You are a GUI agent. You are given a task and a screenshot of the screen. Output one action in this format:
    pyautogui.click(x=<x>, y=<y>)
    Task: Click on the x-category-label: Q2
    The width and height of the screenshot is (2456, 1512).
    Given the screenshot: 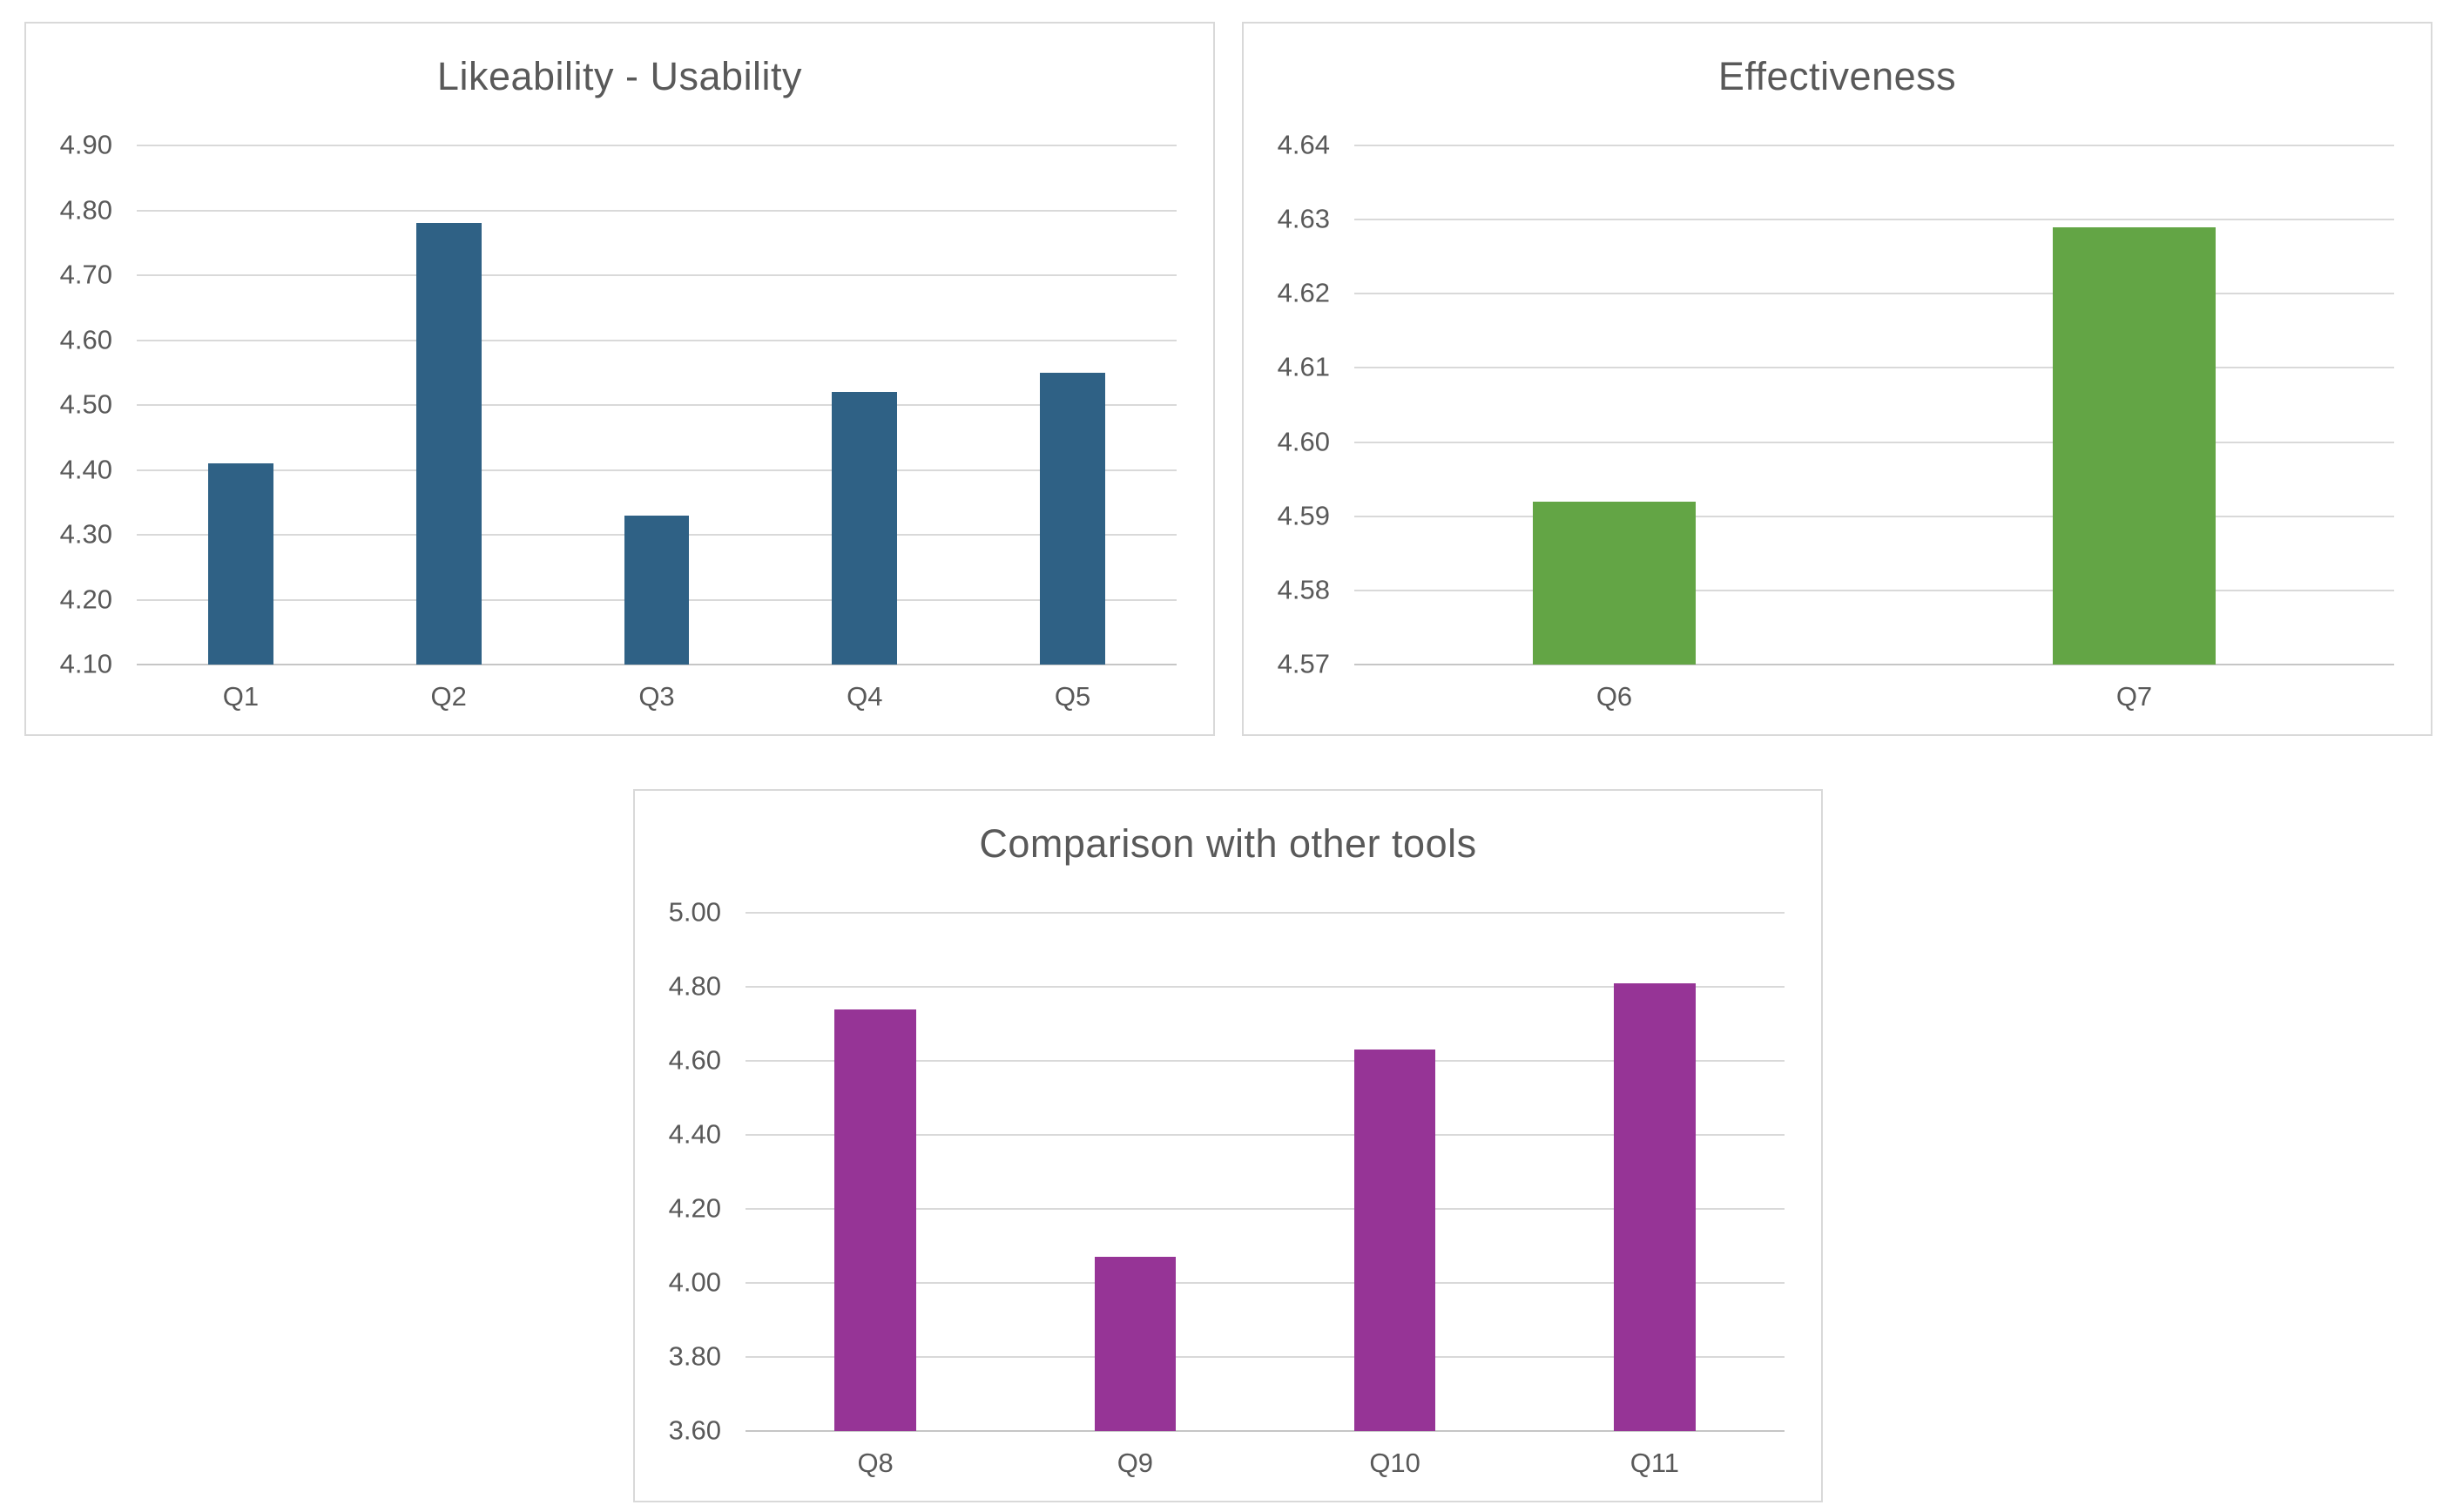 What is the action you would take?
    pyautogui.click(x=449, y=696)
    